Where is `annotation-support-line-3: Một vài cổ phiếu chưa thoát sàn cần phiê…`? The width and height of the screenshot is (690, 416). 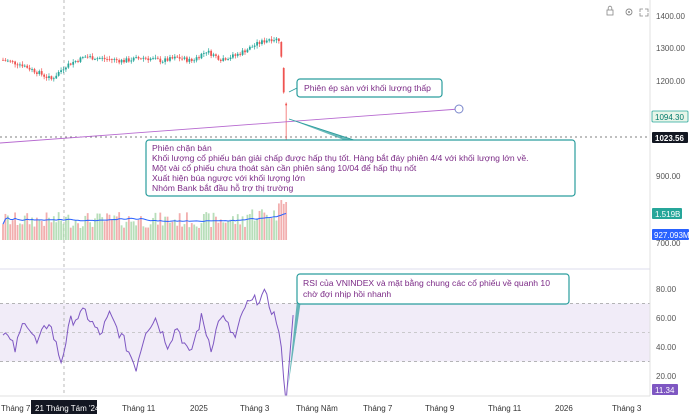 annotation-support-line-3: Một vài cổ phiếu chưa thoát sàn cần phiê… is located at coordinates (284, 168).